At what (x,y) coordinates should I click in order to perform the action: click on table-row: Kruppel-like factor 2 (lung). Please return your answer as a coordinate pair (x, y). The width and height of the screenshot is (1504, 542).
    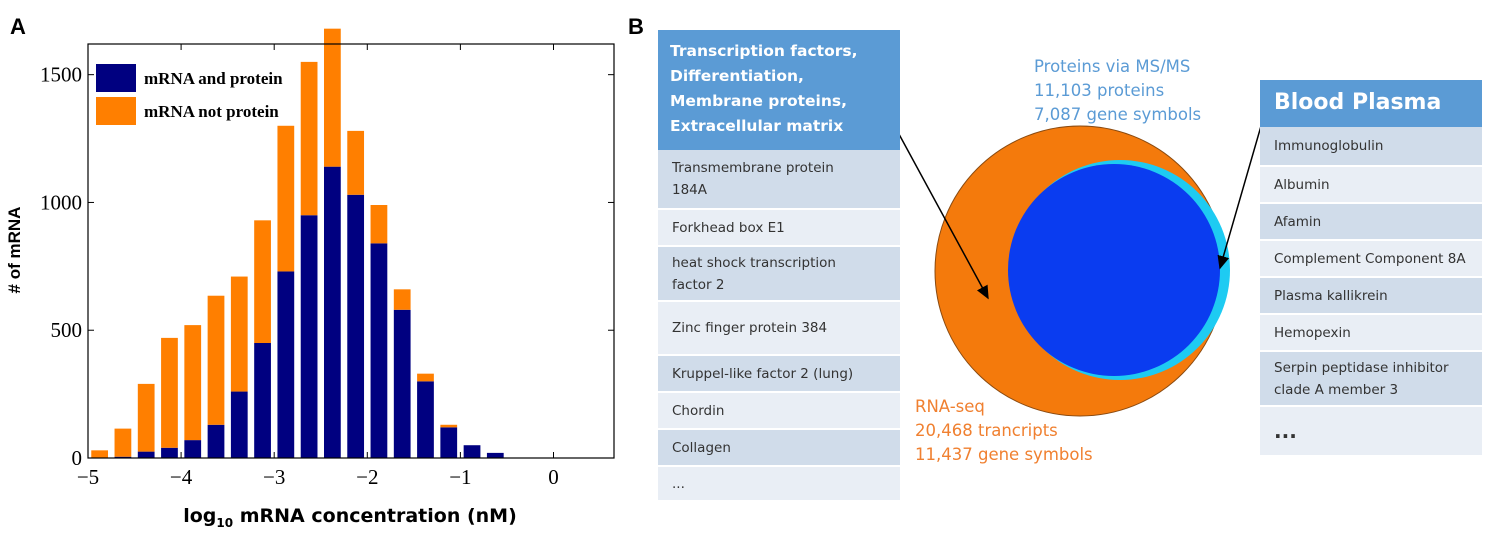
    Looking at the image, I should click on (779, 374).